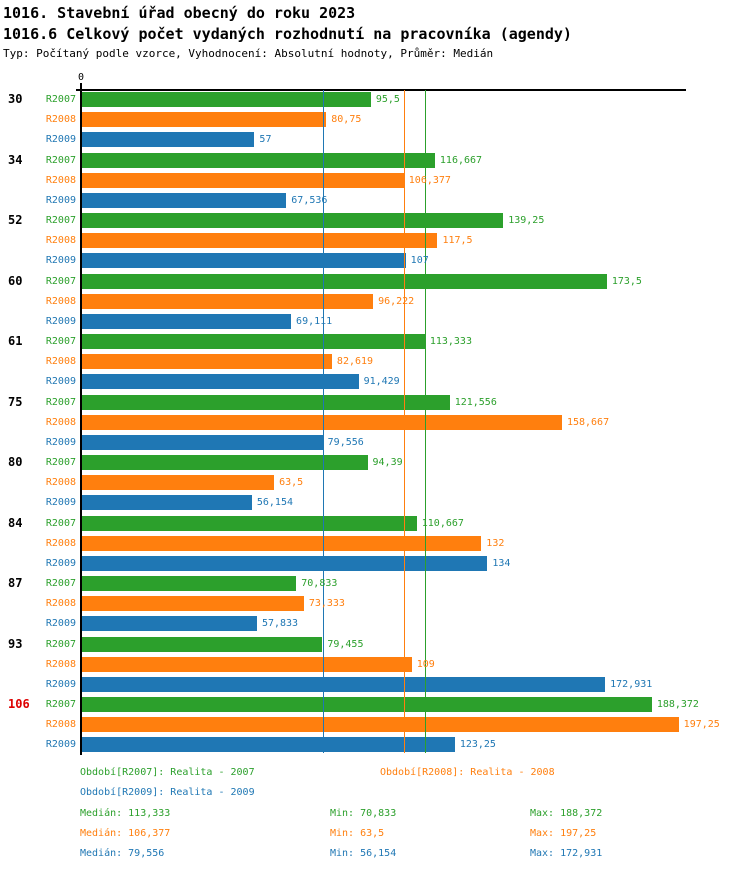  Describe the element at coordinates (314, 321) in the screenshot. I see `bar-value-label: 69,111` at that location.